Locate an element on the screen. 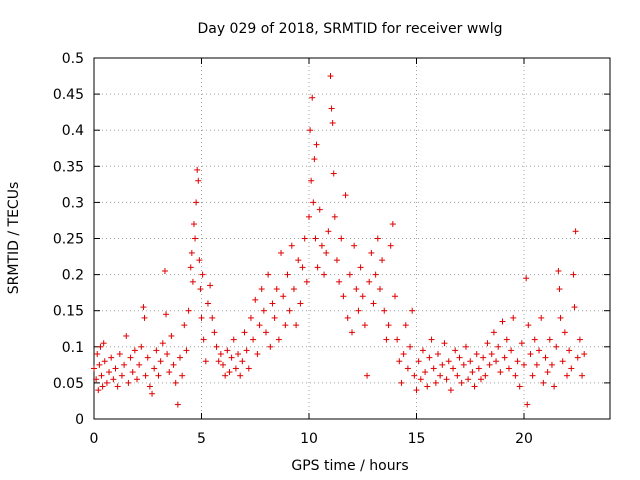  y-tick-label: 0.1 is located at coordinates (73, 348).